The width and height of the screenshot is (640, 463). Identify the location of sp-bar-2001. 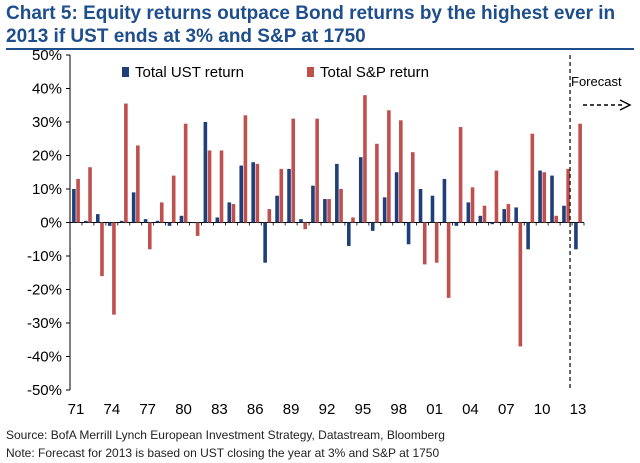
(436, 242).